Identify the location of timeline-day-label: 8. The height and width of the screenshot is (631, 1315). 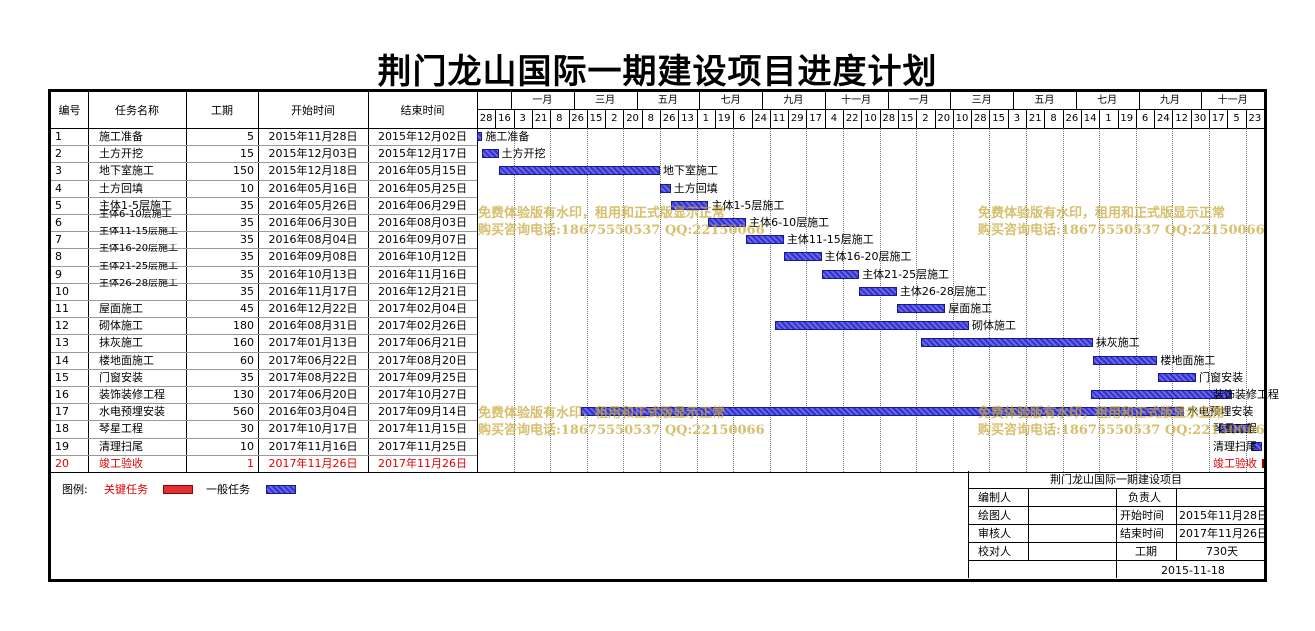
(559, 118).